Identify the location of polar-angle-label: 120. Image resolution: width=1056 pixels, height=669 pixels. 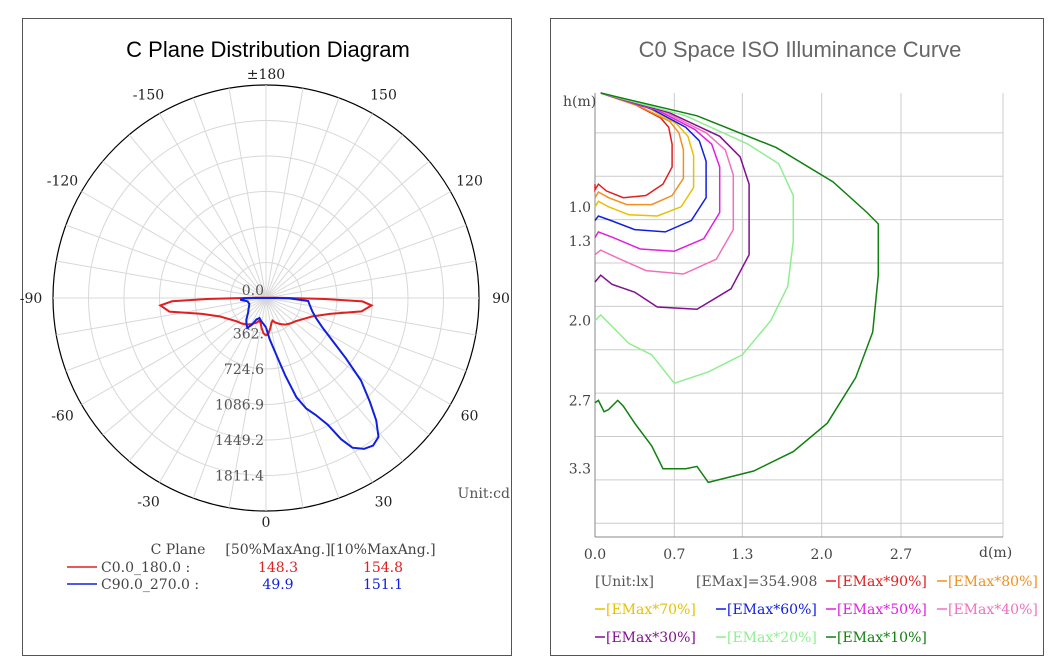
(469, 182).